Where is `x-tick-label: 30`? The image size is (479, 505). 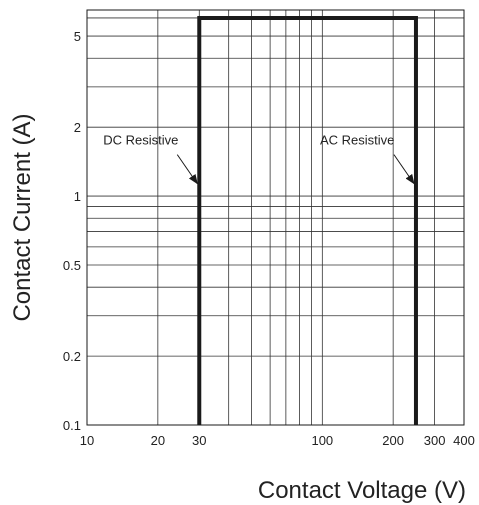 x-tick-label: 30 is located at coordinates (199, 440).